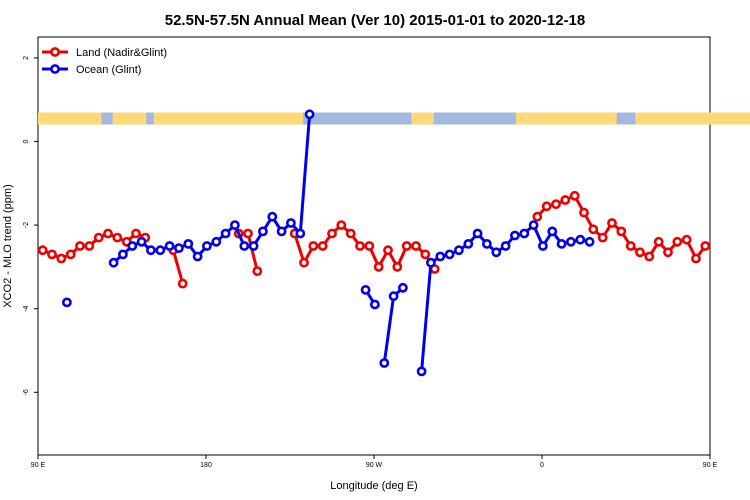 This screenshot has width=750, height=500. Describe the element at coordinates (55, 69) in the screenshot. I see `legend-ocean-marker` at that location.